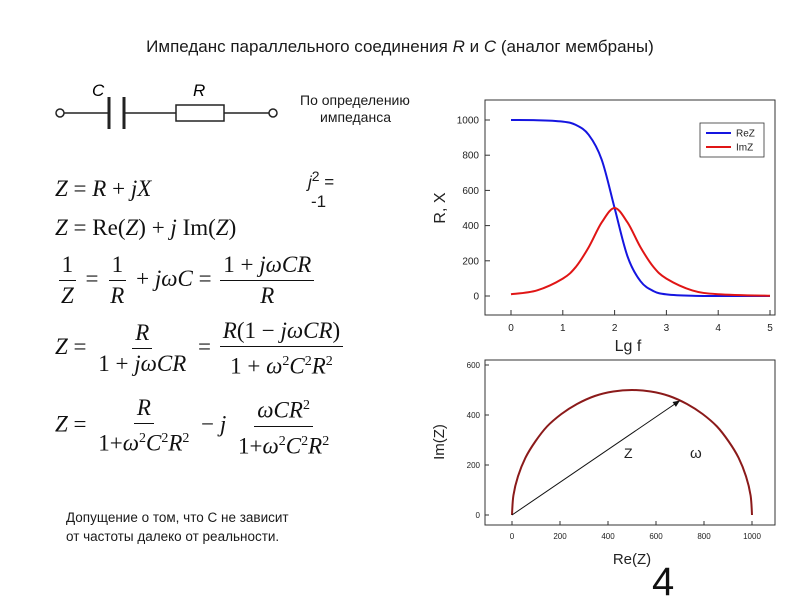 The width and height of the screenshot is (800, 605). What do you see at coordinates (355, 100) in the screenshot?
I see `definition-note-line1: По определению` at bounding box center [355, 100].